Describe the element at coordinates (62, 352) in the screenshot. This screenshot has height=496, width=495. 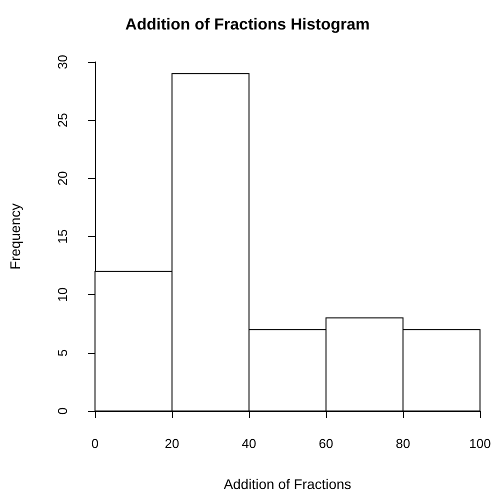
I see `y-tick-label: 5` at that location.